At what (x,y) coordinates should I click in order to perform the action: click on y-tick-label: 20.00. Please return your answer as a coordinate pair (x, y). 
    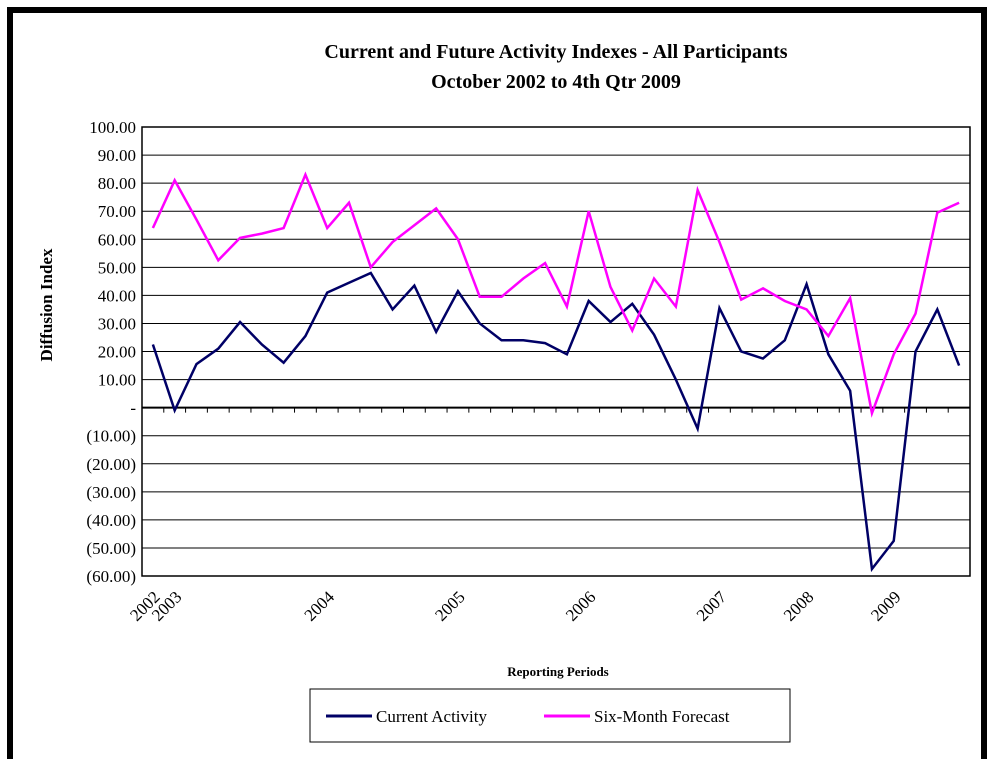
    Looking at the image, I should click on (117, 352).